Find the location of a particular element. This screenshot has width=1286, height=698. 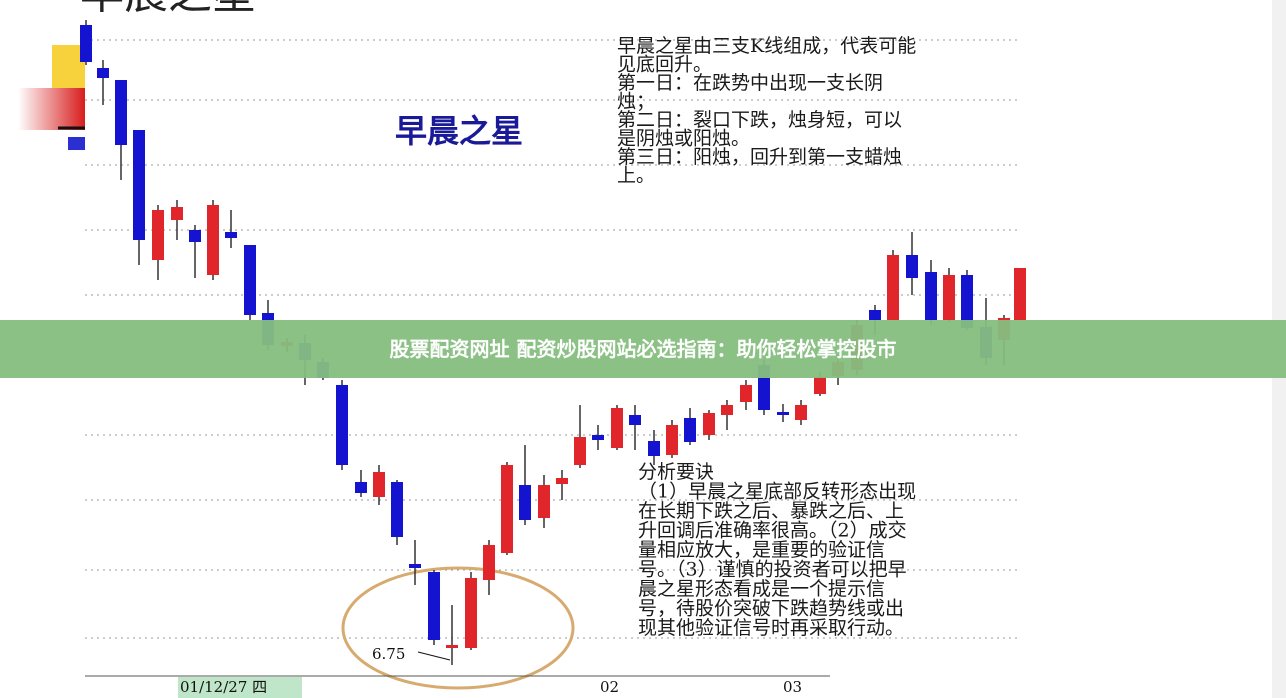

analysis-line: （1）早晨之星底部反转形态出现 is located at coordinates (777, 492).